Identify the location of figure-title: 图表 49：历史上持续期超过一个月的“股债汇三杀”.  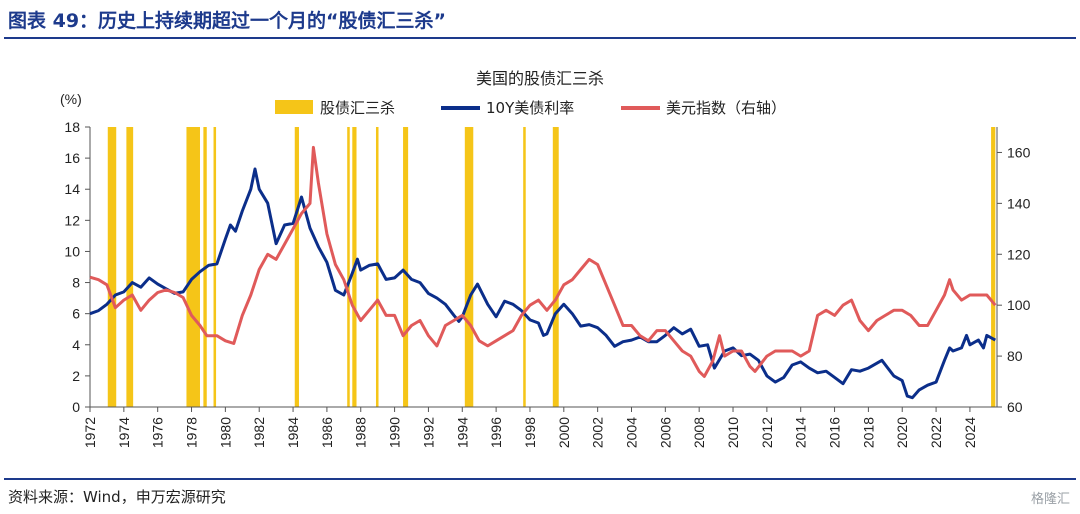
(227, 21).